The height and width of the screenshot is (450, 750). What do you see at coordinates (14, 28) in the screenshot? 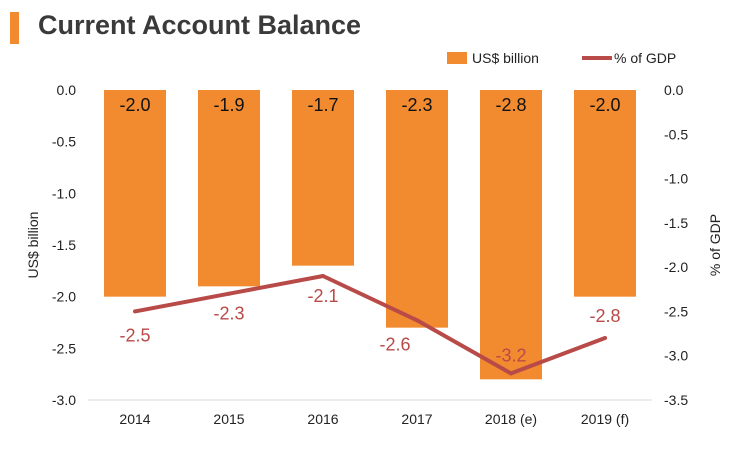
I see `title-accent-bar` at bounding box center [14, 28].